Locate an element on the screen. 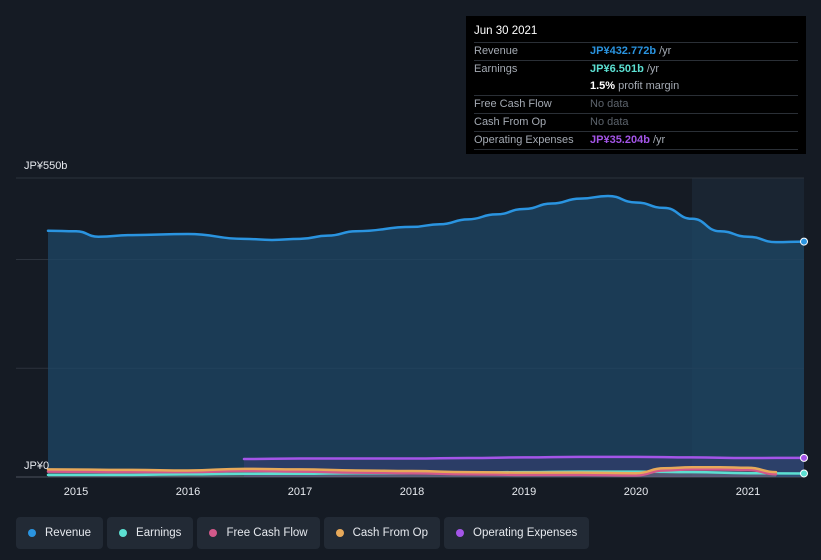  tooltip-value: JP¥432.772b is located at coordinates (623, 51).